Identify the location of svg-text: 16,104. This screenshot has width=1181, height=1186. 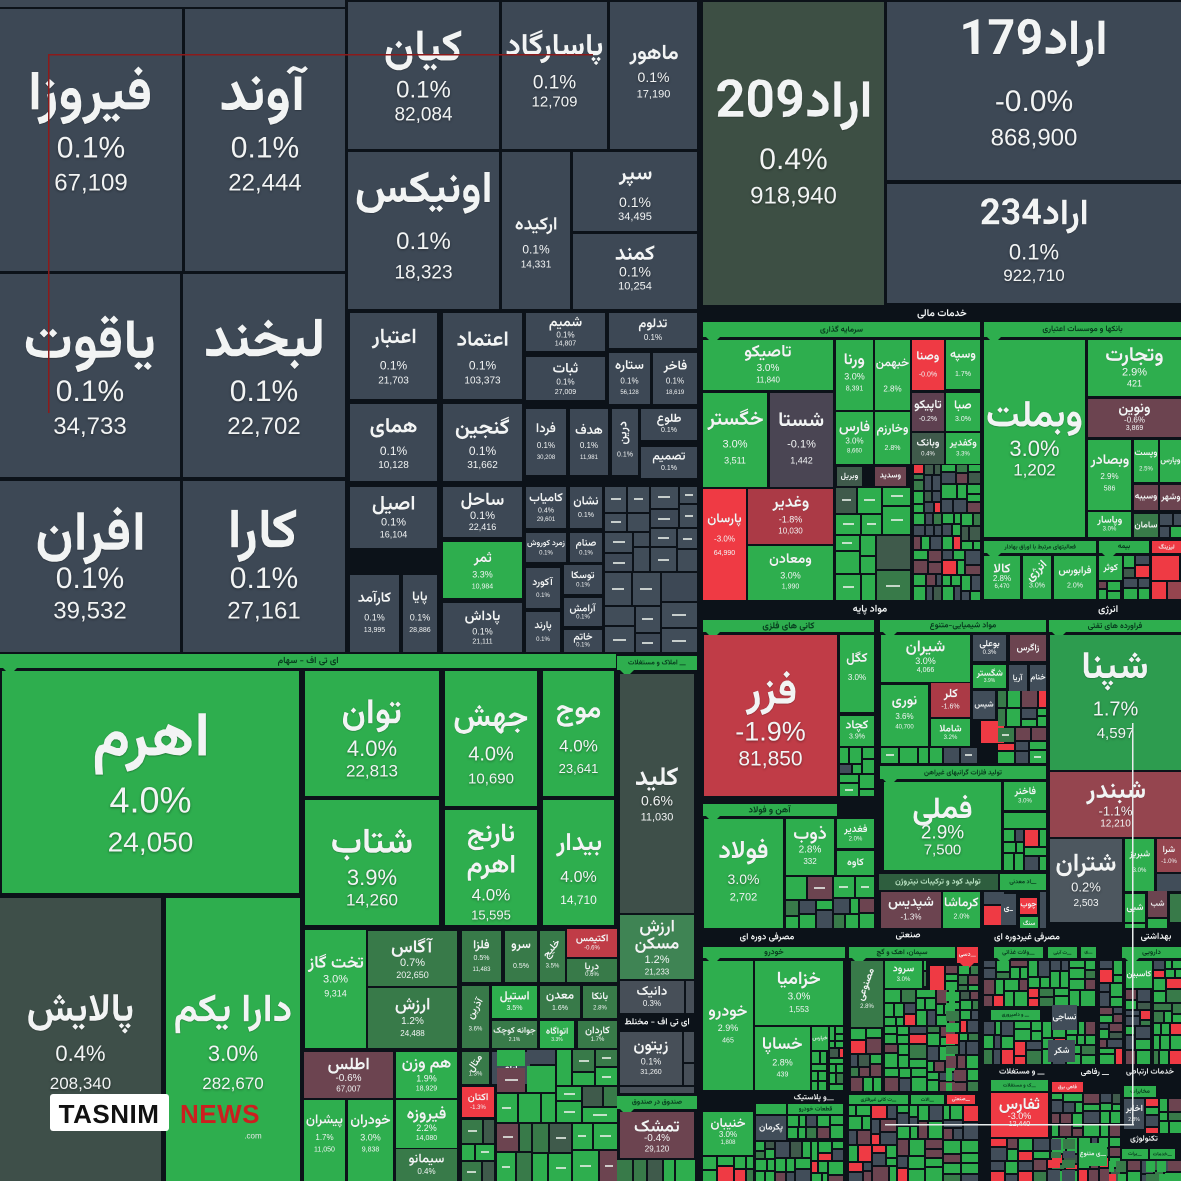
(394, 535).